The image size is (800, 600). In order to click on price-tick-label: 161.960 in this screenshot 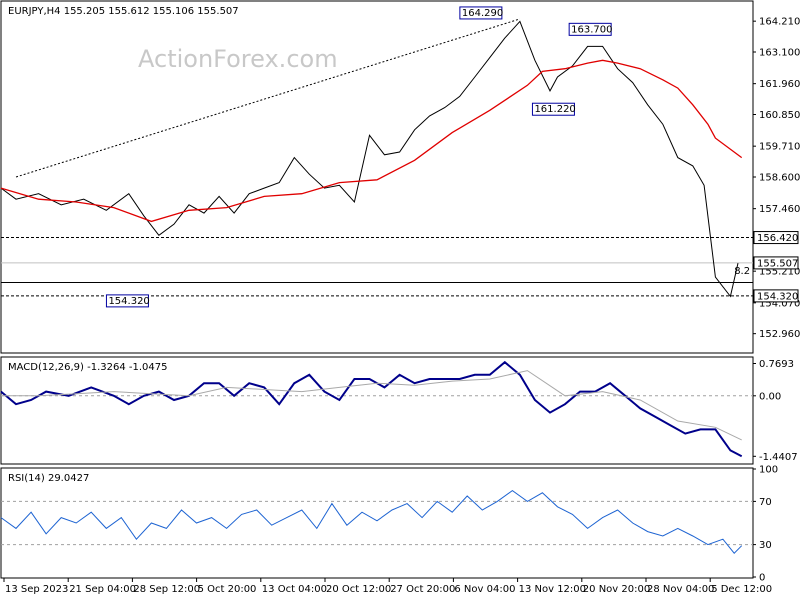, I will do `click(779, 84)`.